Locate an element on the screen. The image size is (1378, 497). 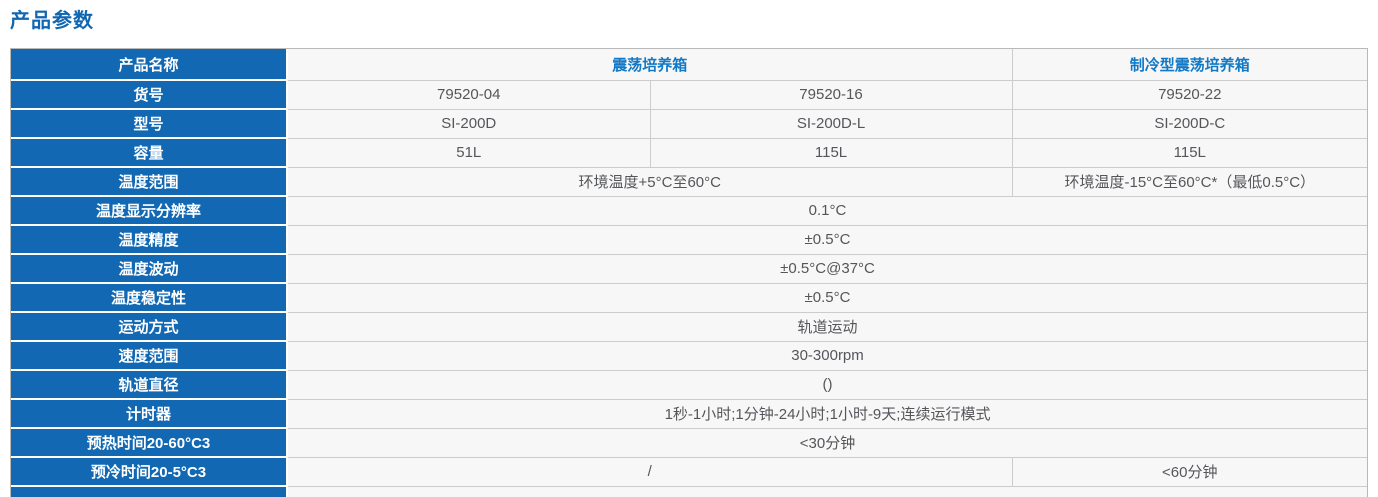
table-row is located at coordinates (689, 491).